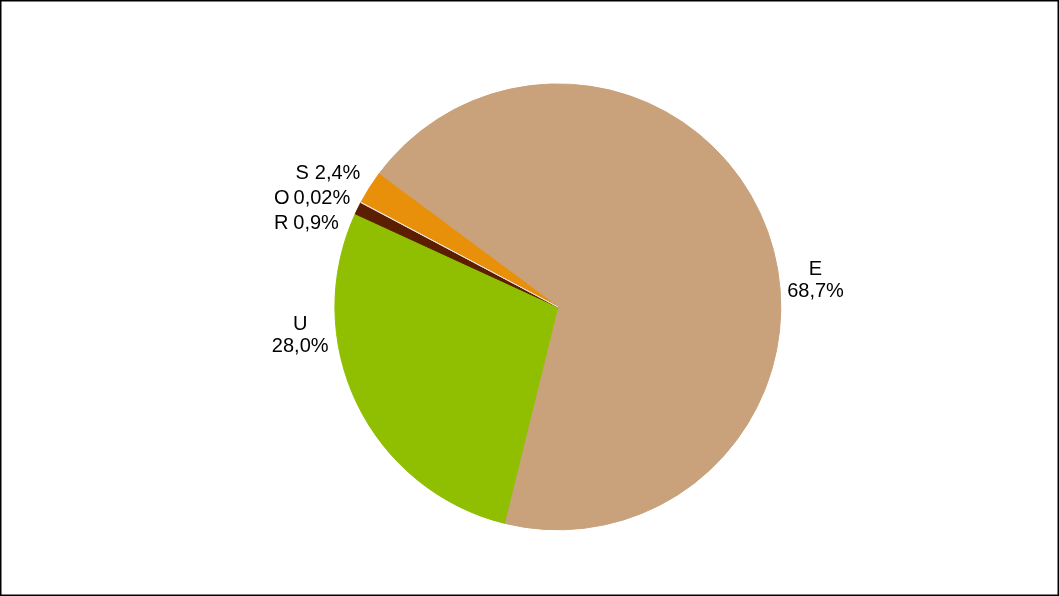  I want to click on data-label: 0,9%, so click(316, 221).